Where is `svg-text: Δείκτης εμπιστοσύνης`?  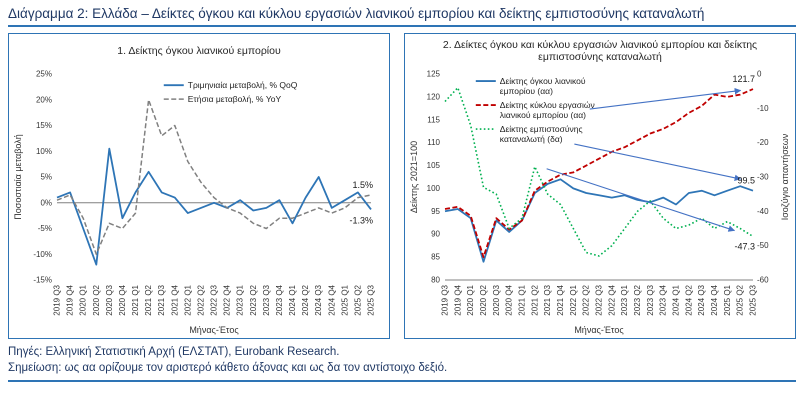 svg-text: Δείκτης εμπιστοσύνης is located at coordinates (541, 129).